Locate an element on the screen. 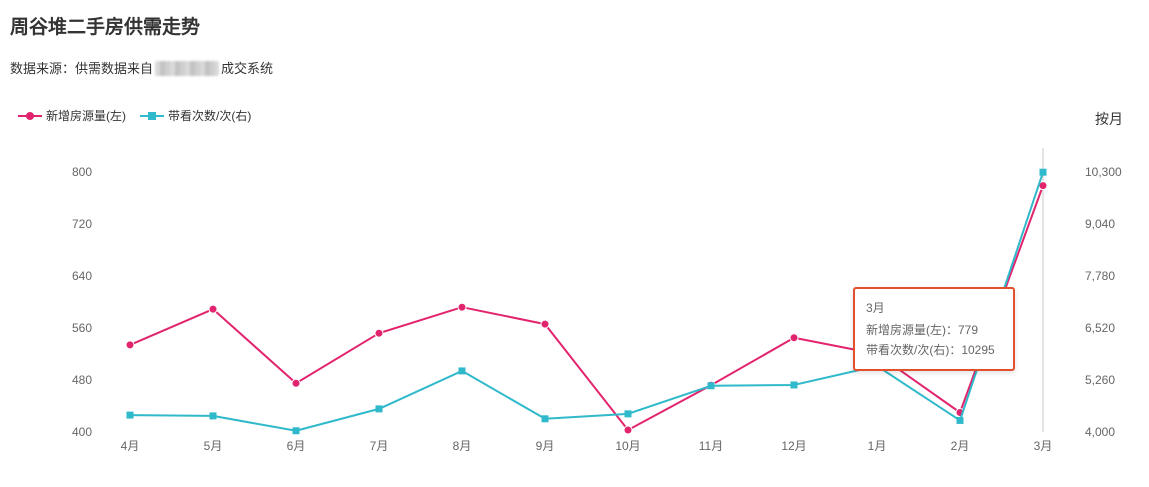 This screenshot has width=1149, height=487. y-axis-right-label: 6,520 is located at coordinates (1100, 328).